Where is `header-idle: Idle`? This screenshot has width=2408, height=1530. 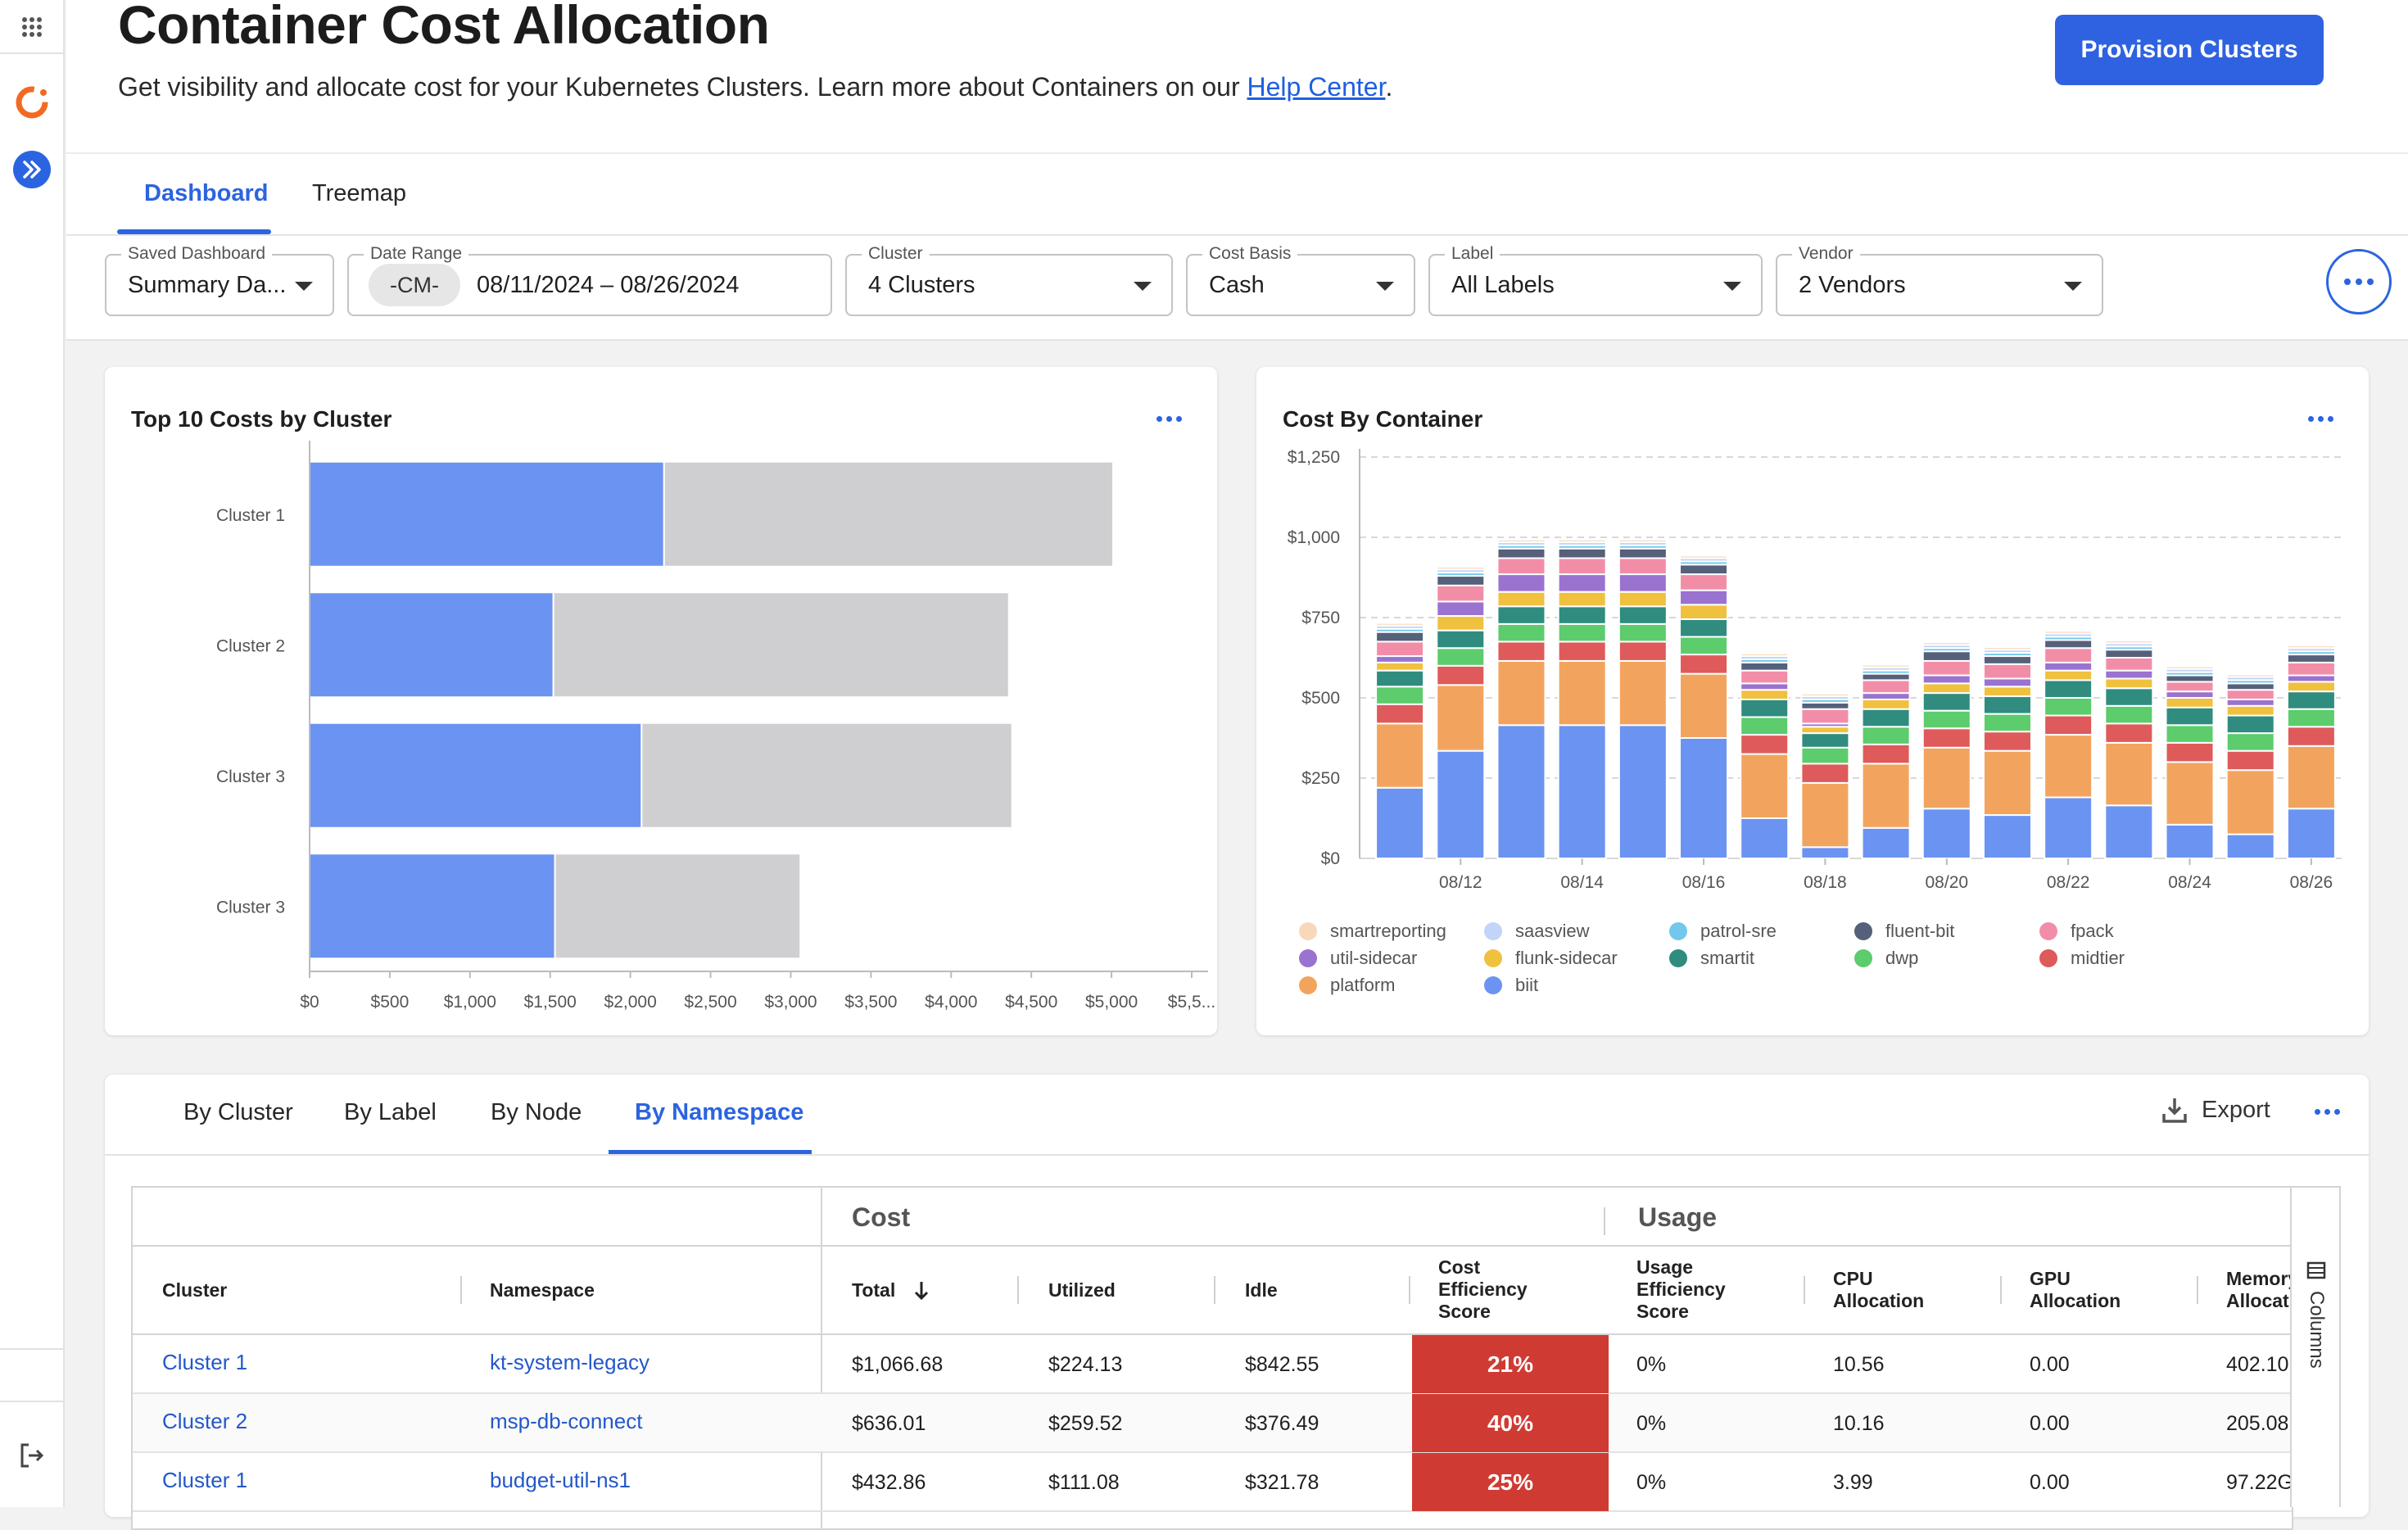
header-idle: Idle is located at coordinates (1261, 1290).